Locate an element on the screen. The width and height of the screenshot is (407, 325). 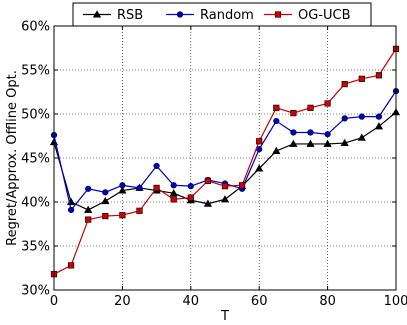
legend: RSB Random OG-UCB is located at coordinates (222, 14).